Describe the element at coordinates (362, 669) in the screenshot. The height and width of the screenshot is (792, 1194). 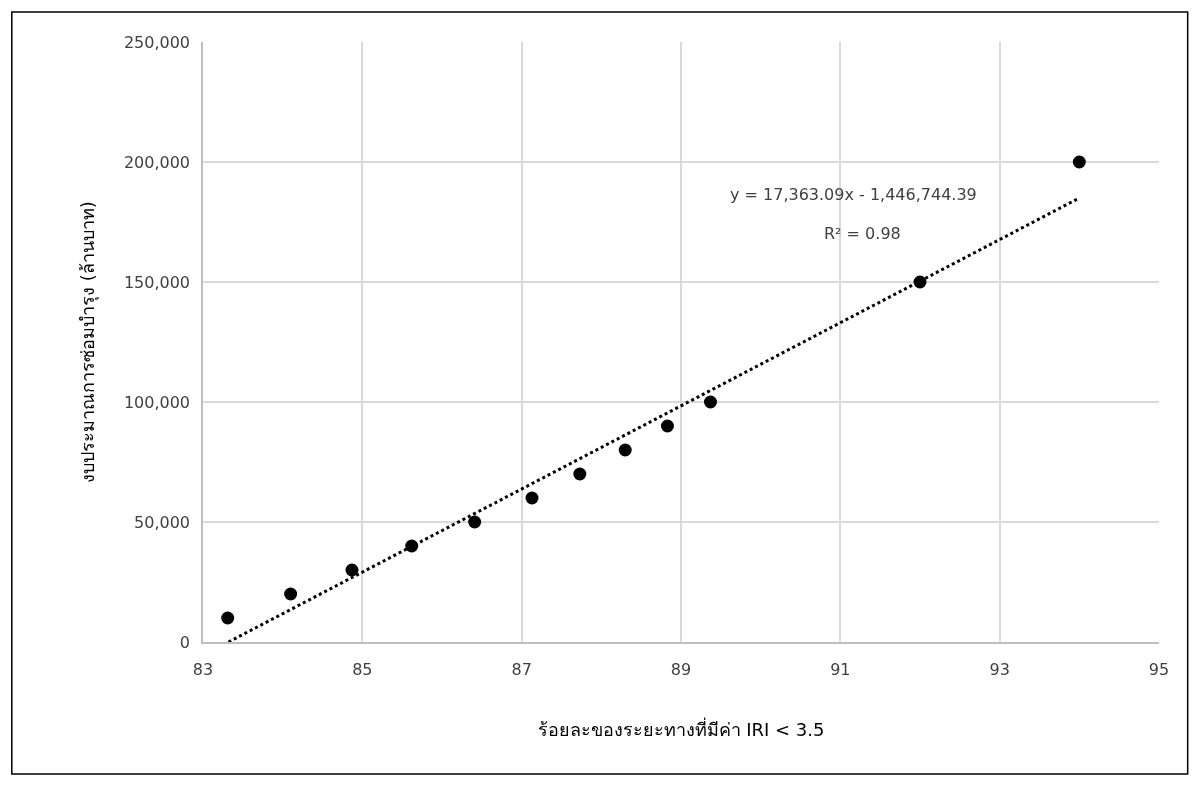
I see `x-tick-label: 85` at that location.